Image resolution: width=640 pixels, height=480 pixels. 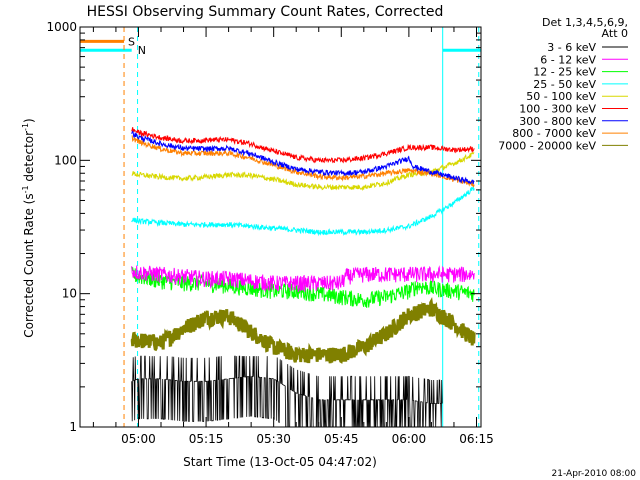 I want to click on y-axis-label-main: Corrected Count Rate (s, so click(x=29, y=265).